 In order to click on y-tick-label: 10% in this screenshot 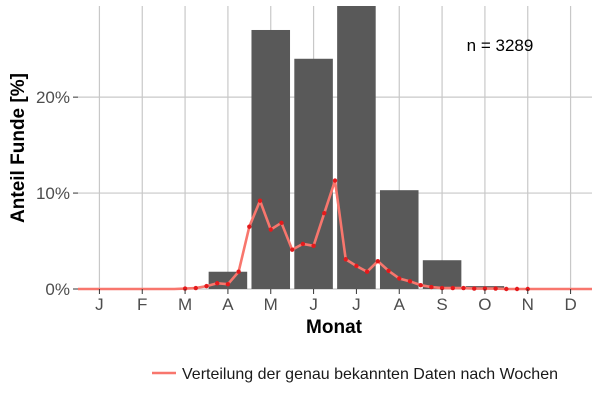, I will do `click(53, 193)`.